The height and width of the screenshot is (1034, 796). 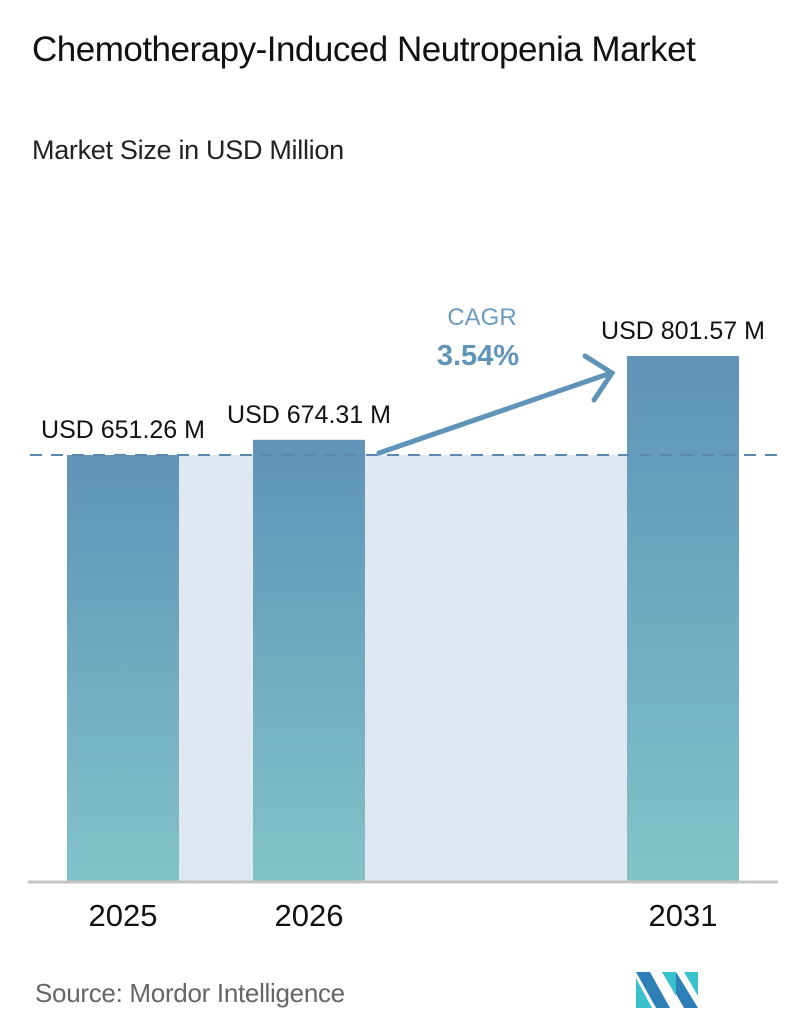 I want to click on cagr-arrow-icon, so click(x=496, y=404).